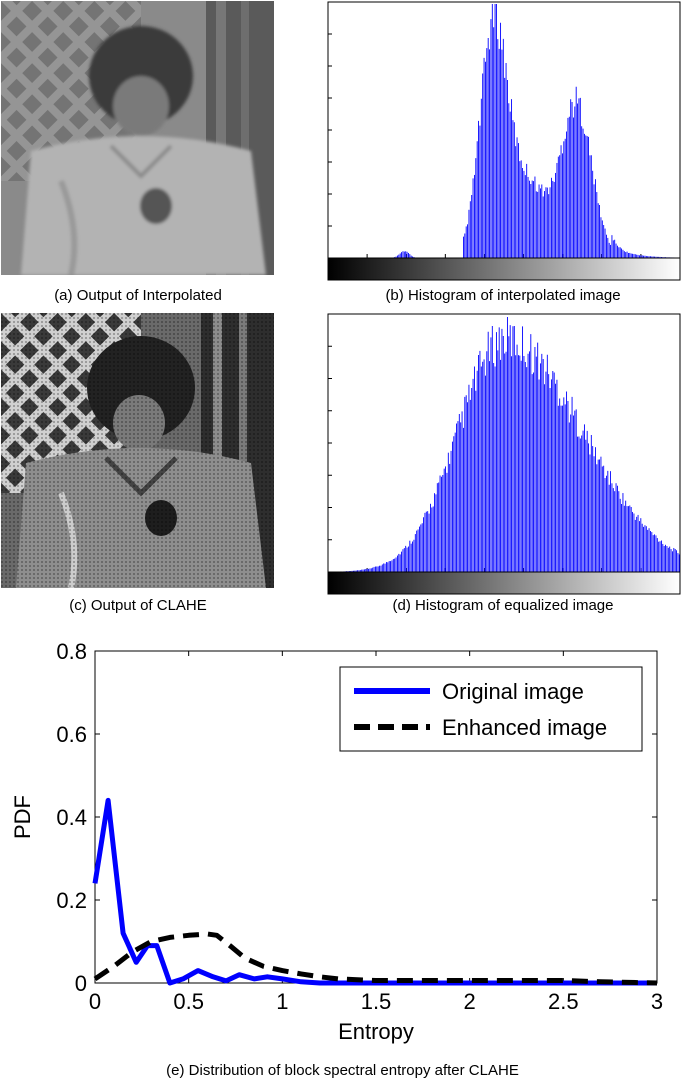  I want to click on interpolated-photo, so click(137, 138).